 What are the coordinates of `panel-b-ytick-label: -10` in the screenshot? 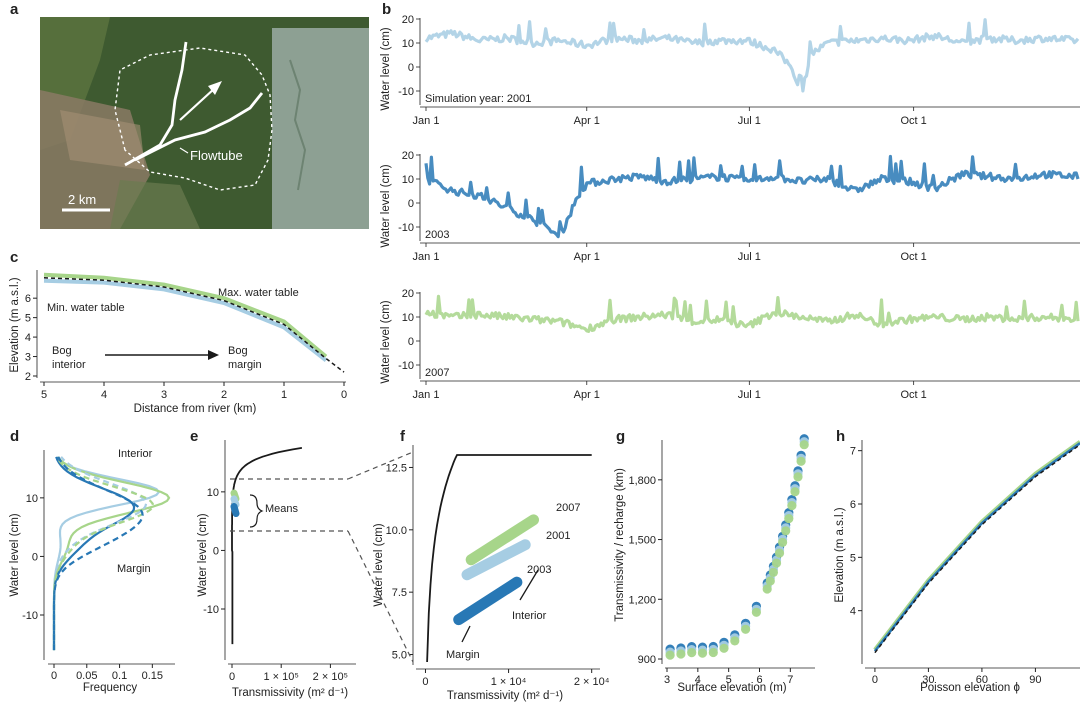 It's located at (406, 92).